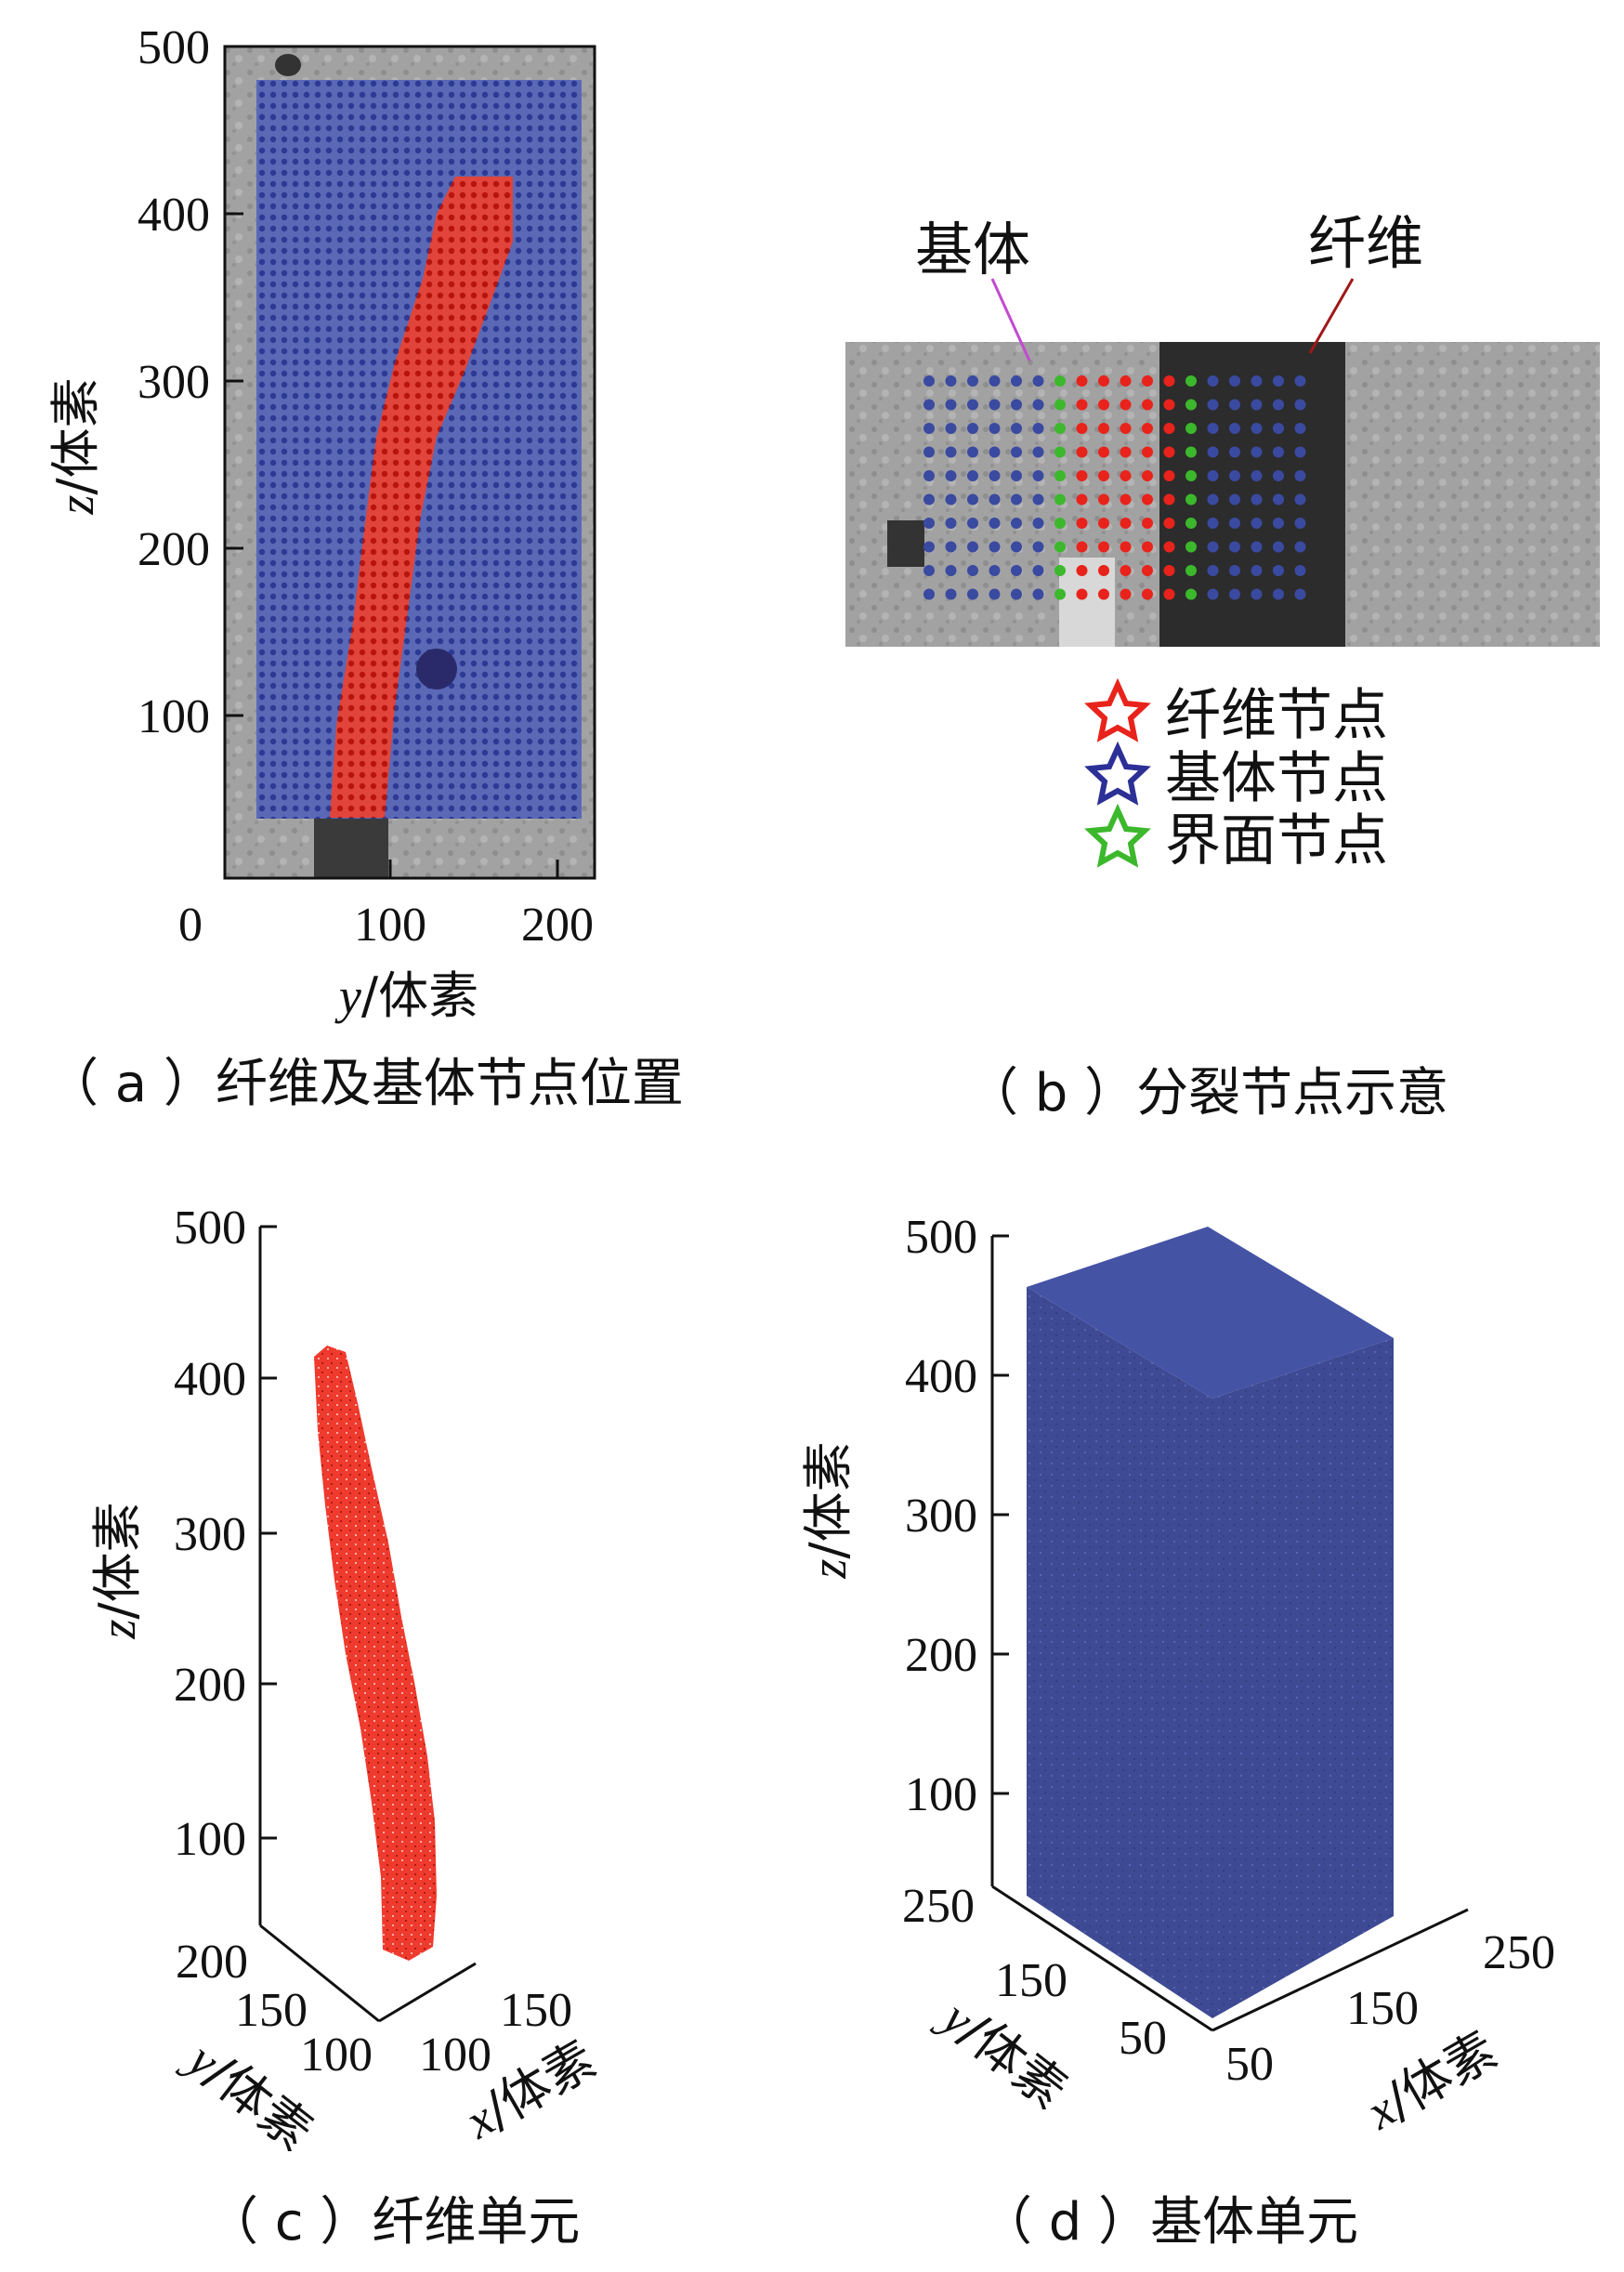  What do you see at coordinates (337, 2055) in the screenshot?
I see `panel-c-ytick: 100` at bounding box center [337, 2055].